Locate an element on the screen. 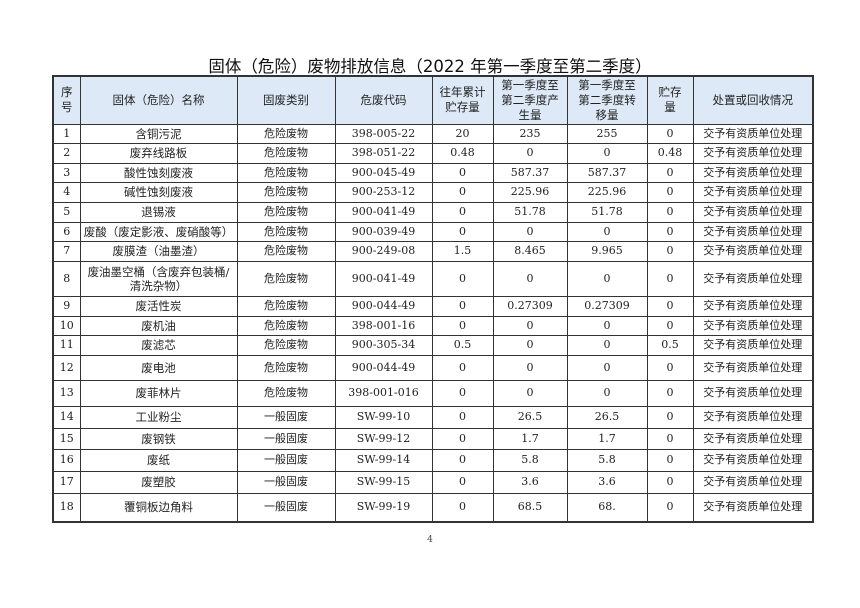 The image size is (860, 608). header-col-disposal: 处置或回收情况 is located at coordinates (753, 100).